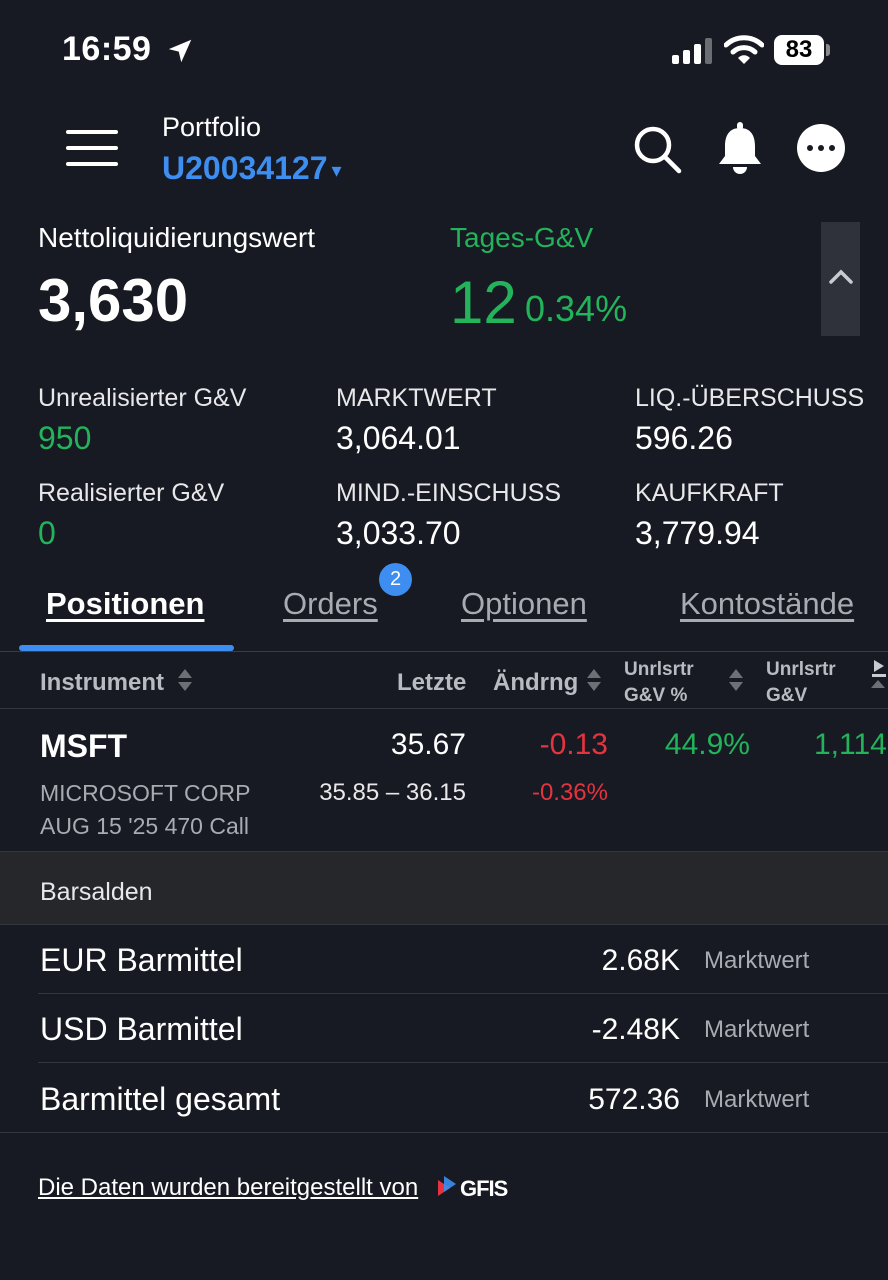 This screenshot has height=1280, width=888. What do you see at coordinates (524, 603) in the screenshot?
I see `tab-options: Optionen` at bounding box center [524, 603].